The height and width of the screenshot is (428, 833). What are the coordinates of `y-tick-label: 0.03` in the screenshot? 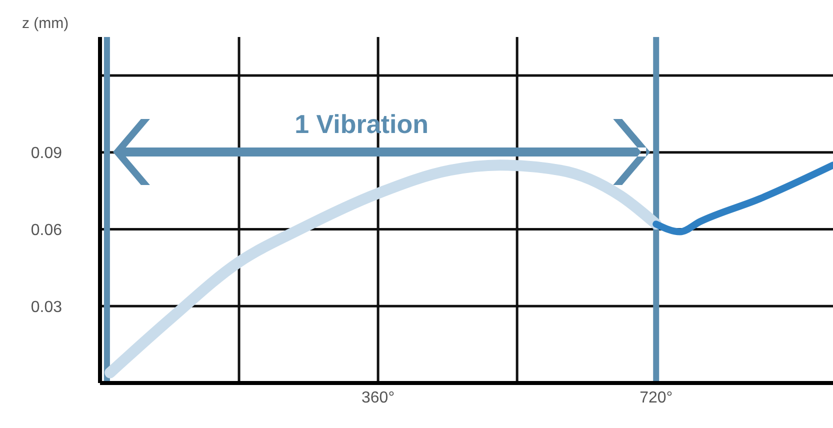 It's located at (46, 307).